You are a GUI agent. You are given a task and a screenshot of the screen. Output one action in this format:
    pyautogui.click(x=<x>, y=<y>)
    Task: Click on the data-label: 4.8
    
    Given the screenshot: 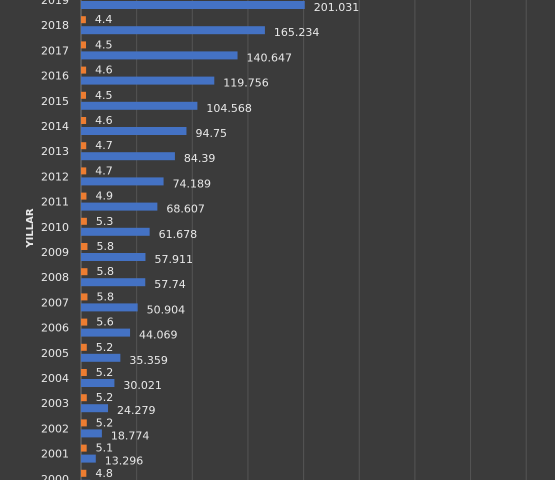 What is the action you would take?
    pyautogui.click(x=104, y=473)
    